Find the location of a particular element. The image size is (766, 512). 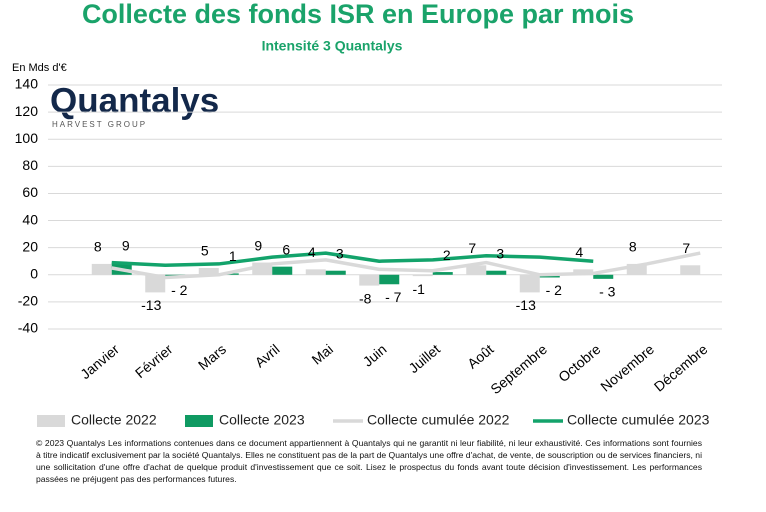

x-tick-label: Mai is located at coordinates (322, 354).